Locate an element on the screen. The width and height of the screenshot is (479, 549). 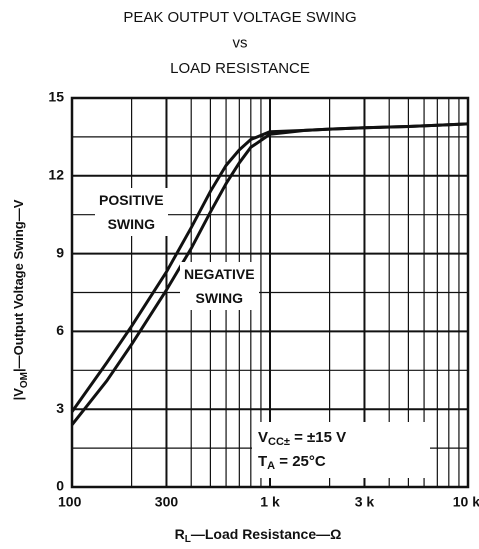
text-part: T is located at coordinates (262, 461).